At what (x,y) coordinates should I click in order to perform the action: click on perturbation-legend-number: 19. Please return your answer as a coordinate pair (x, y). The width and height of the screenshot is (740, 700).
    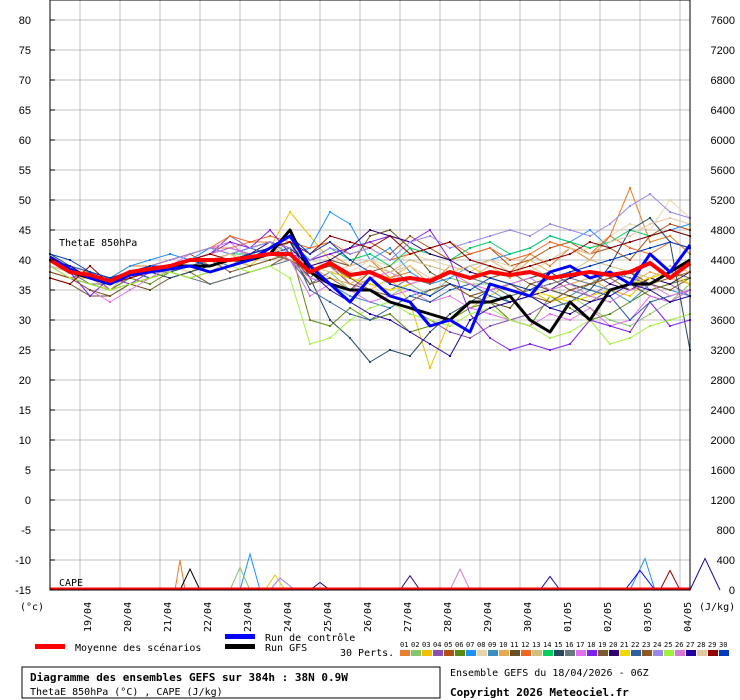
    Looking at the image, I should click on (602, 645).